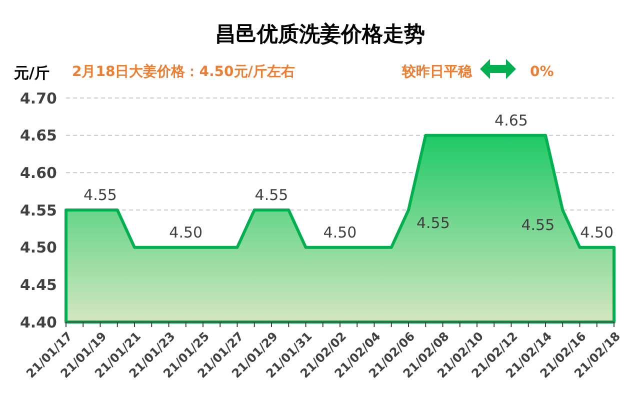 This screenshot has height=410, width=640. I want to click on chart-subtitle: 2月18日大姜价格：4.50元/斤左右, so click(183, 71).